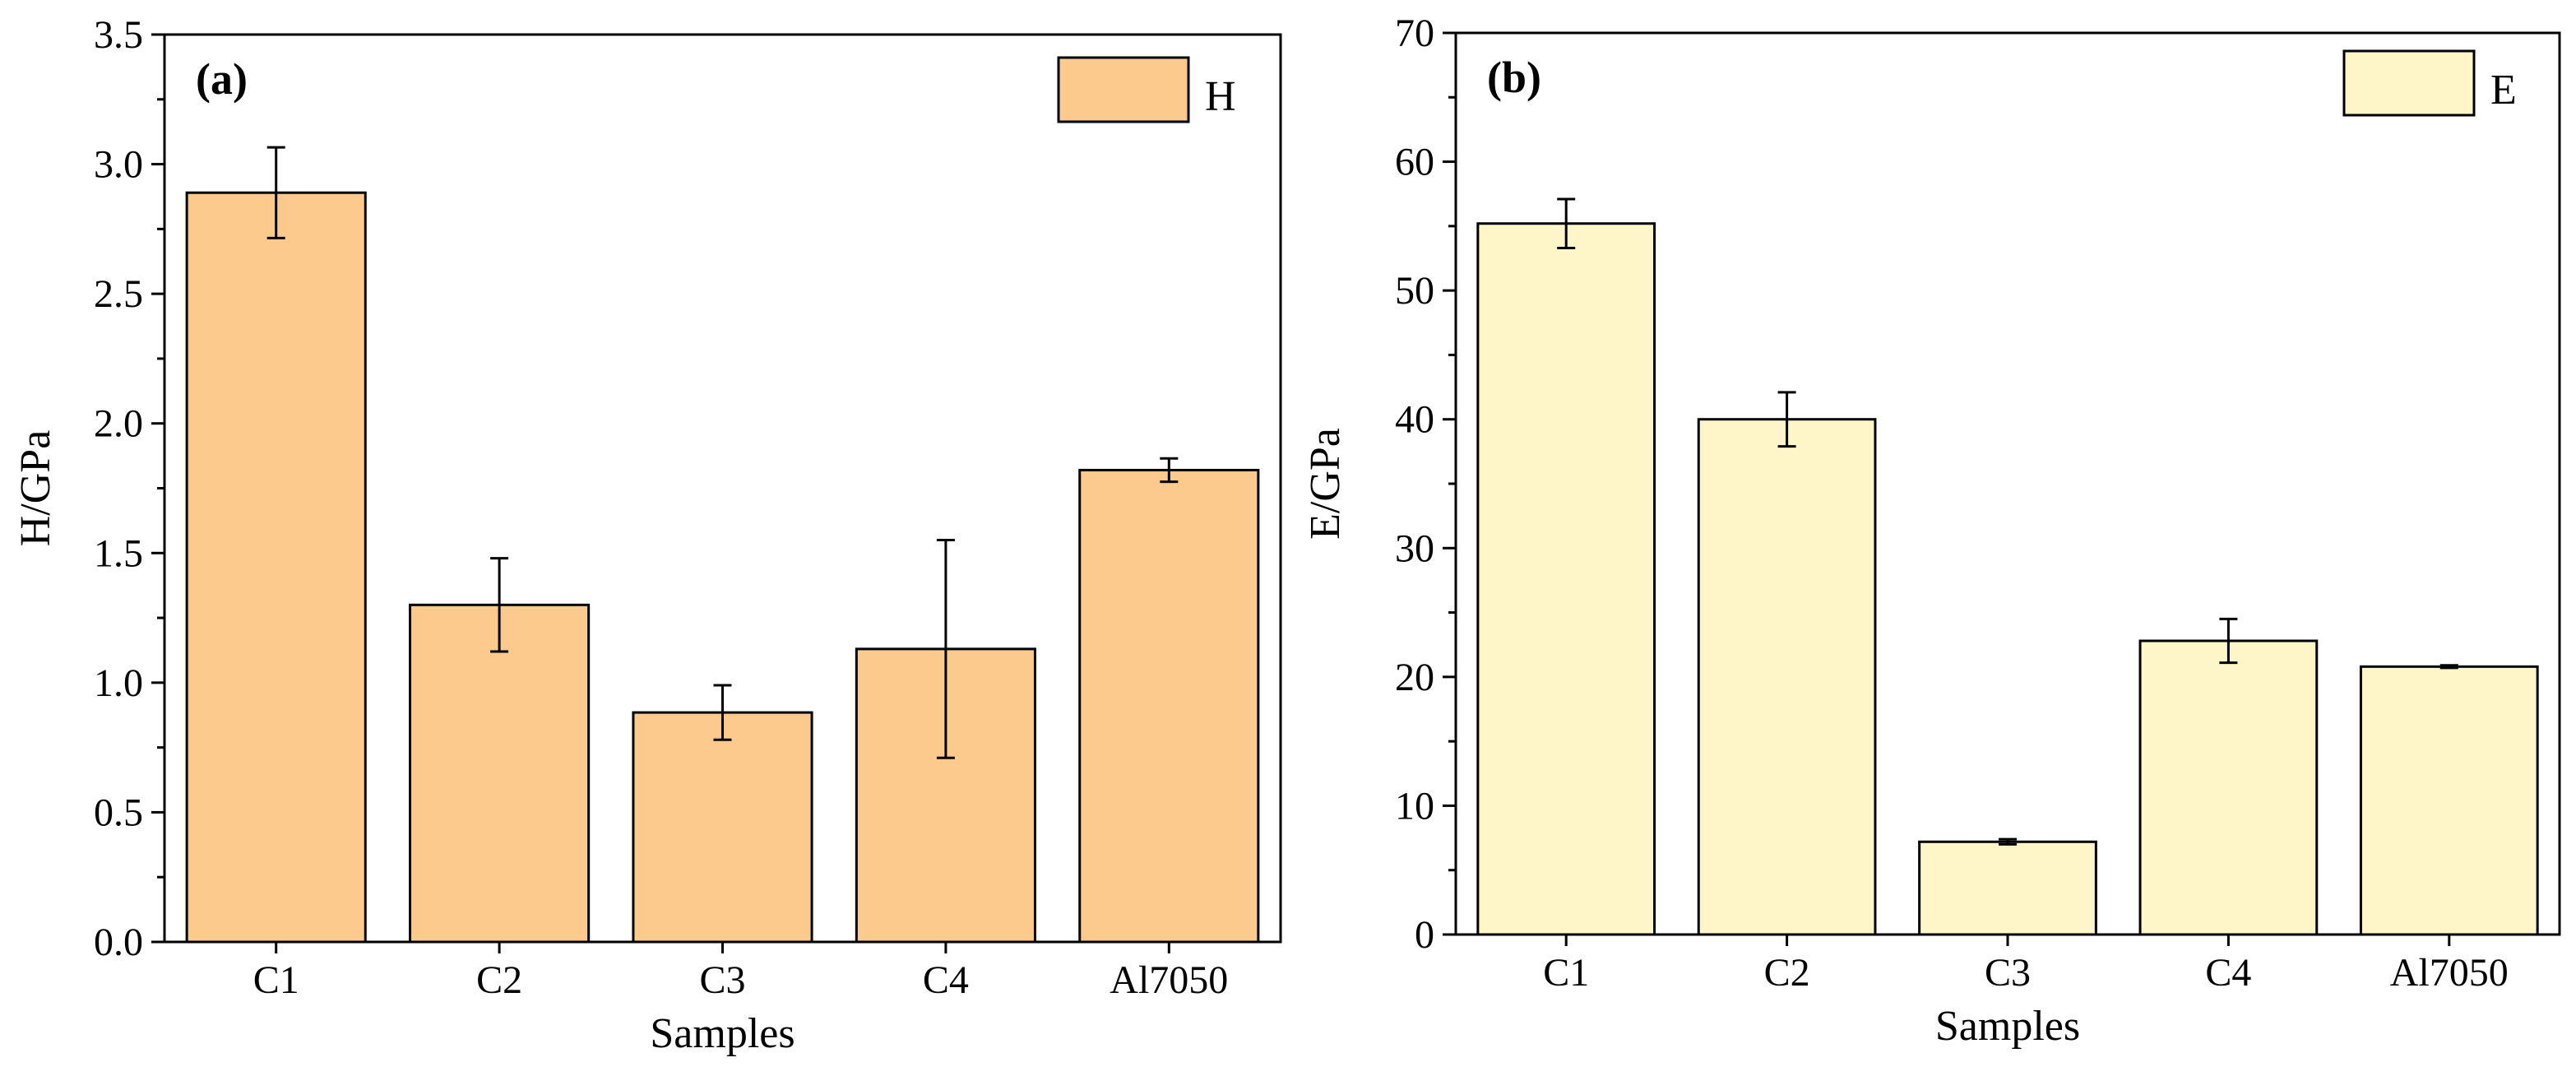 The image size is (2576, 1090). I want to click on chartb-ytick-label-1: 10, so click(1415, 806).